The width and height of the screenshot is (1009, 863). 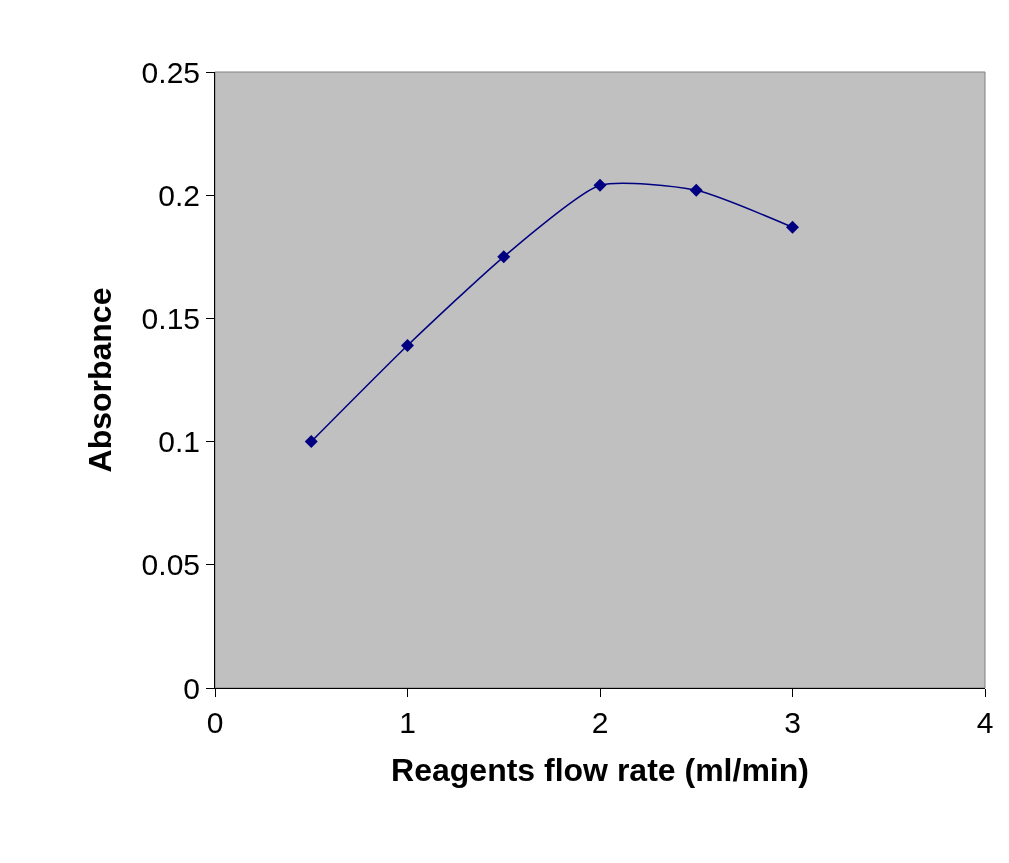 What do you see at coordinates (407, 722) in the screenshot?
I see `x-tick-label: 1` at bounding box center [407, 722].